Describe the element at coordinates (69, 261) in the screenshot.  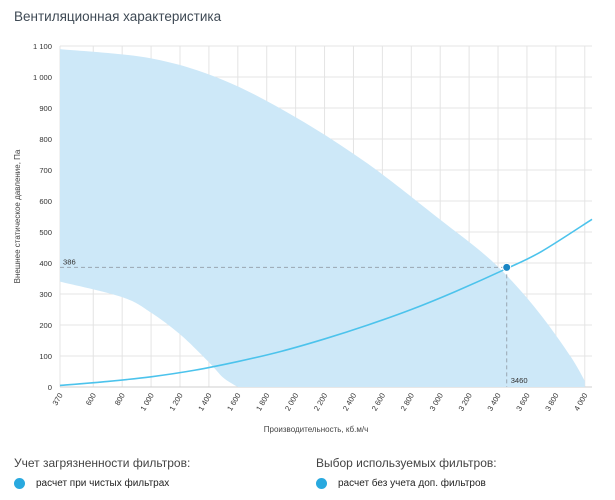
I see `operating-point-y-label: 386` at that location.